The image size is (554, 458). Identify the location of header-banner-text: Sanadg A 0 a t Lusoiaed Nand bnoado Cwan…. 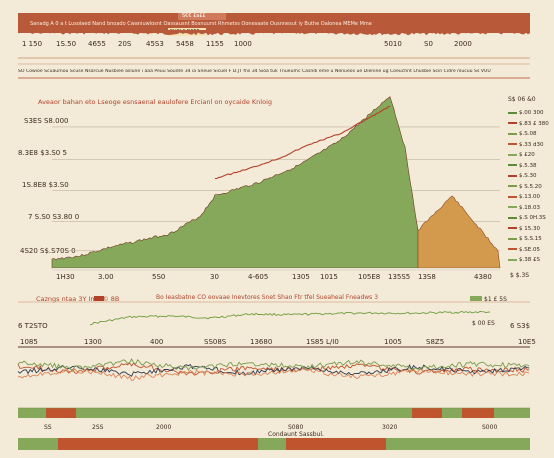
(201, 24).